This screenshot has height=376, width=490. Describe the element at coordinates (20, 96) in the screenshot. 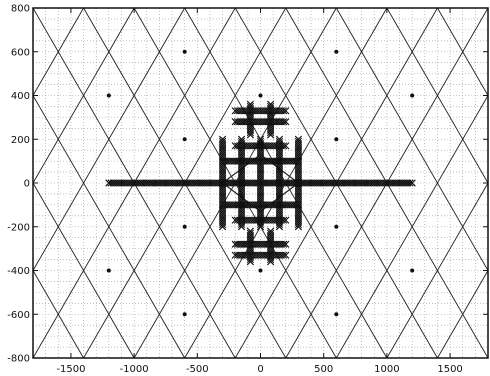

I see `y-tick-label: 400` at that location.